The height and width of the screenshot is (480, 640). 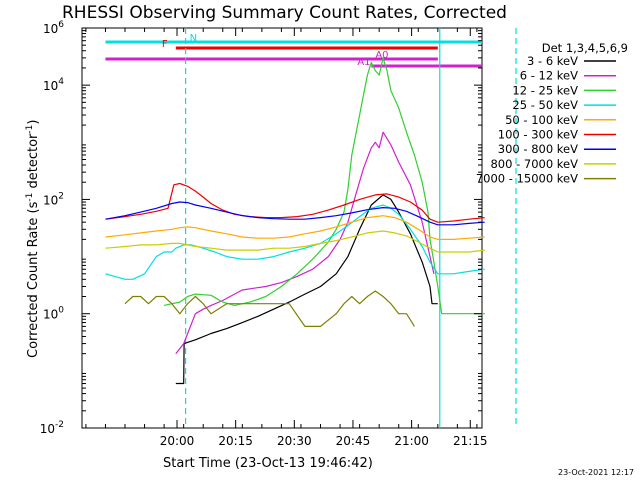 What do you see at coordinates (52, 428) in the screenshot?
I see `y-tick-label: 10⁻²` at bounding box center [52, 428].